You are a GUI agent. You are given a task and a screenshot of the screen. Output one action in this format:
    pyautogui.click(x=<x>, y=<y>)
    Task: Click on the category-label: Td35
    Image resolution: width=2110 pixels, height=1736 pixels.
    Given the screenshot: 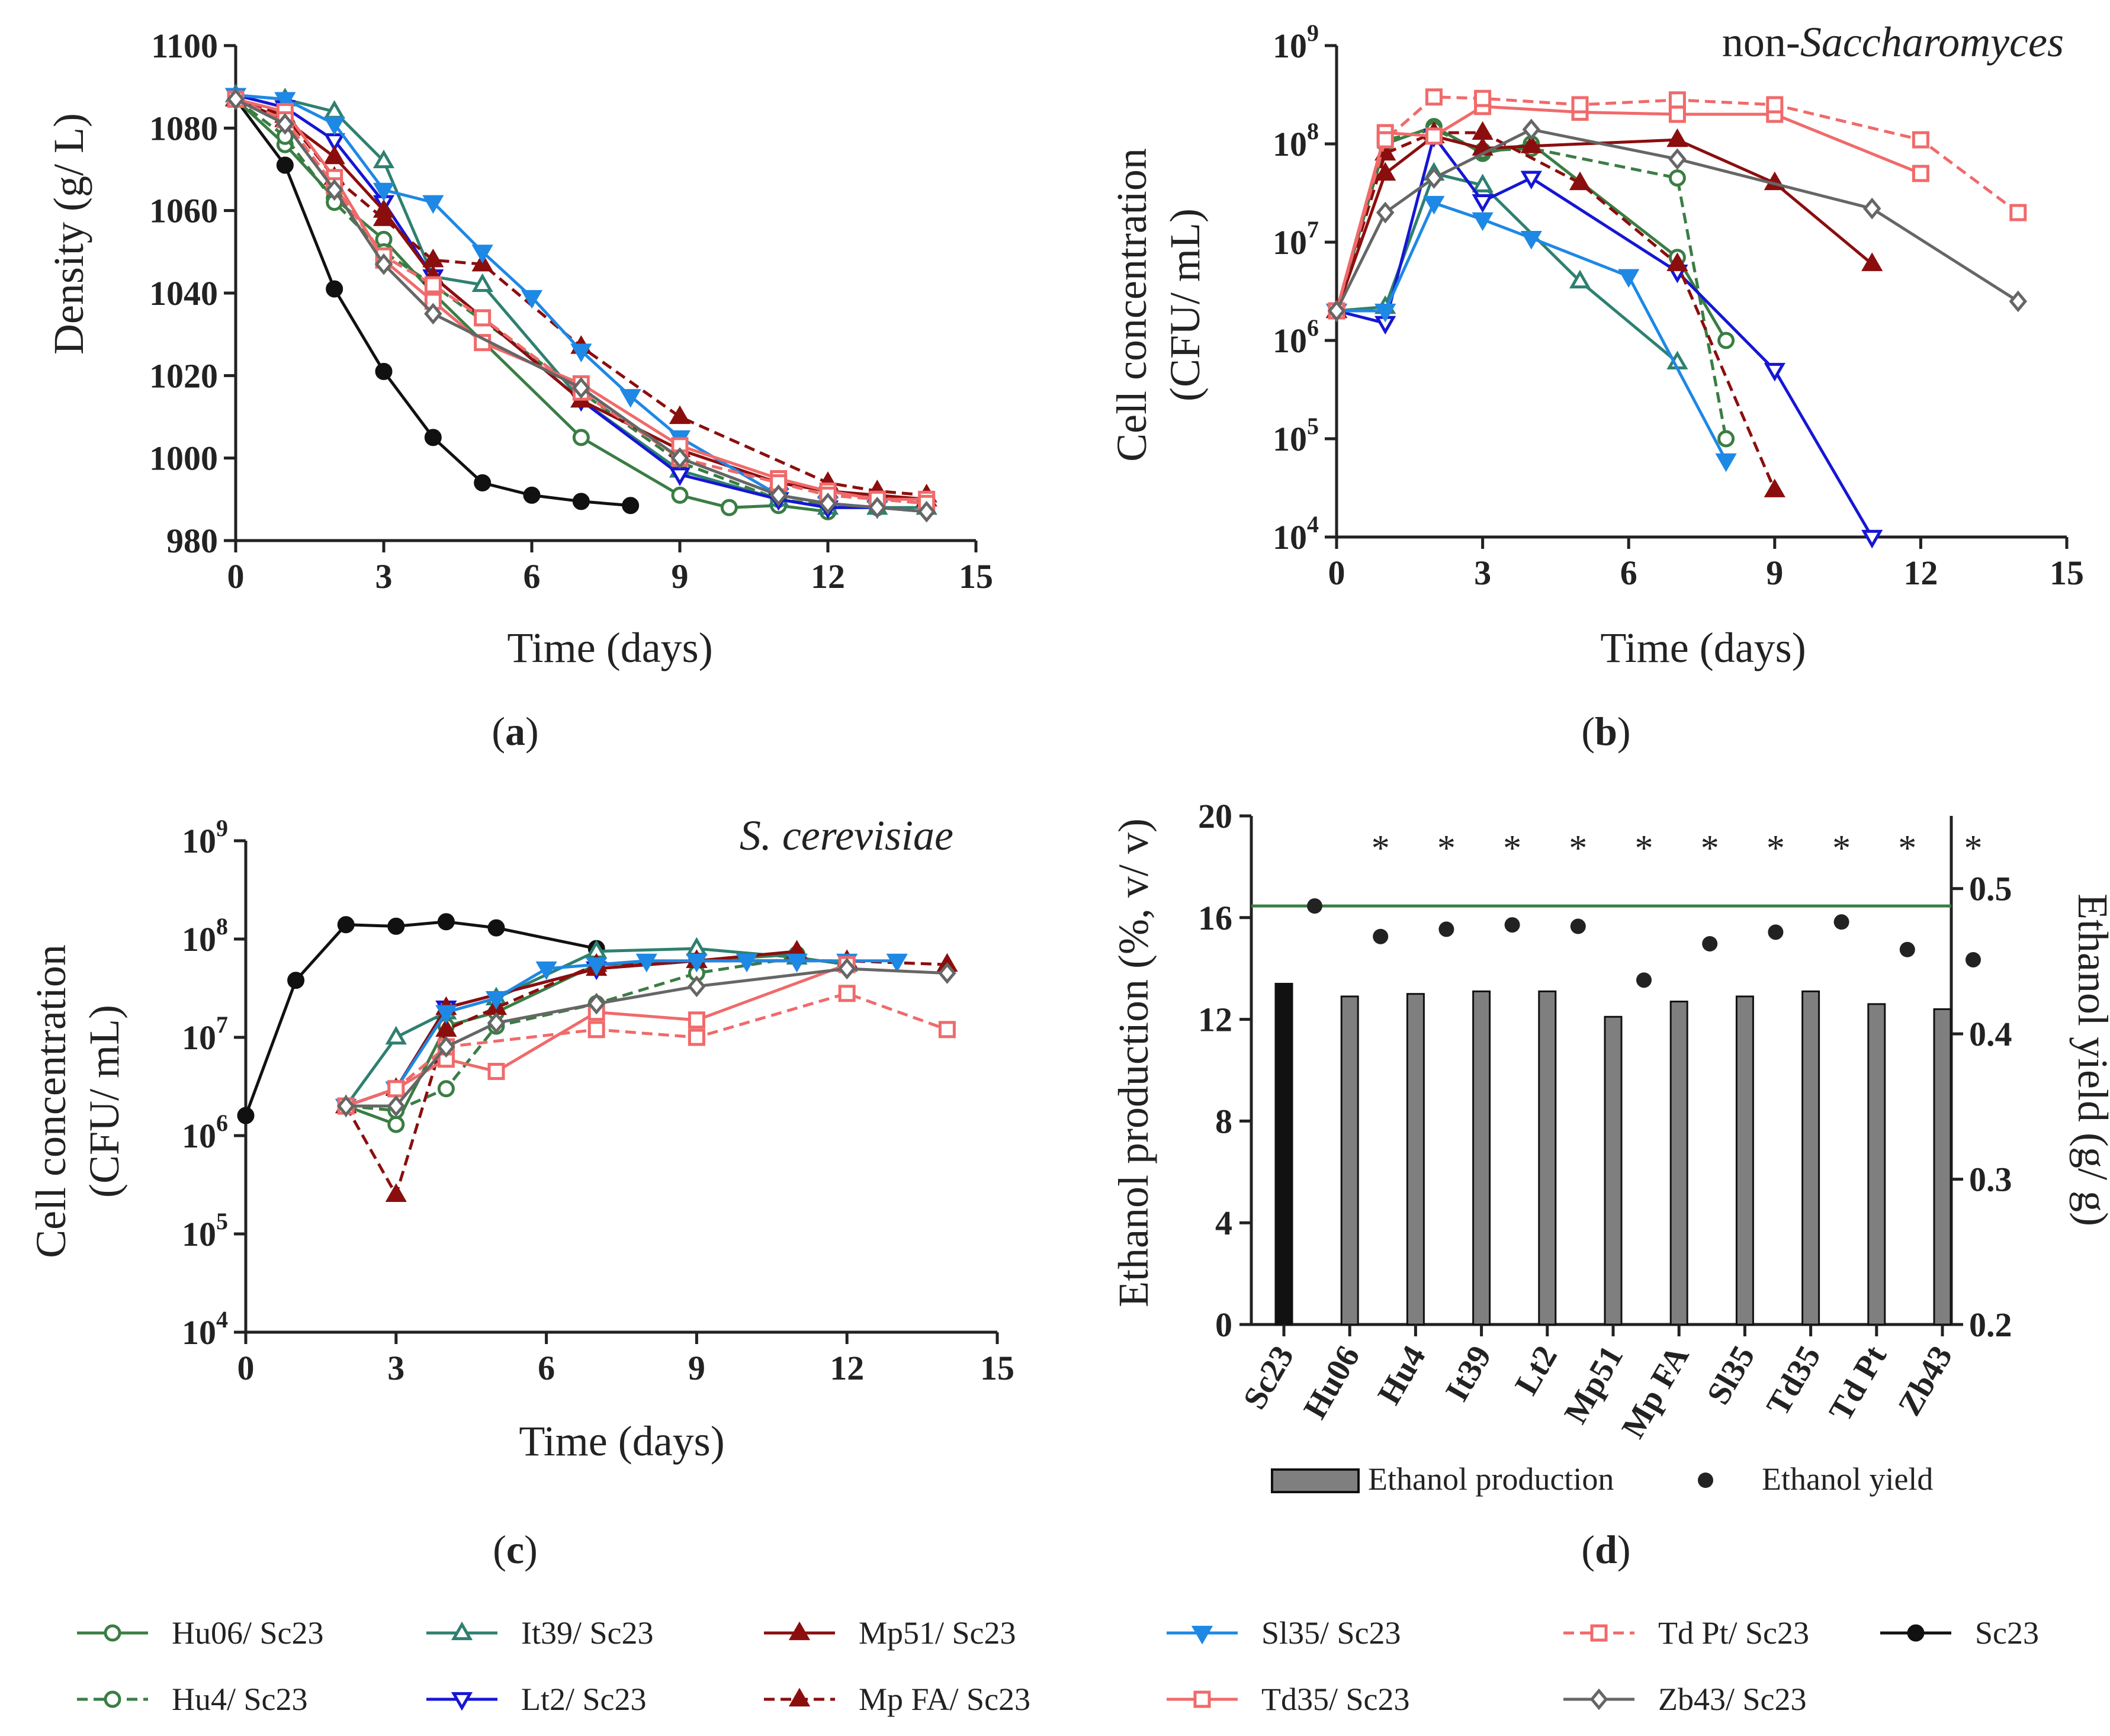 What is the action you would take?
    pyautogui.click(x=1794, y=1381)
    